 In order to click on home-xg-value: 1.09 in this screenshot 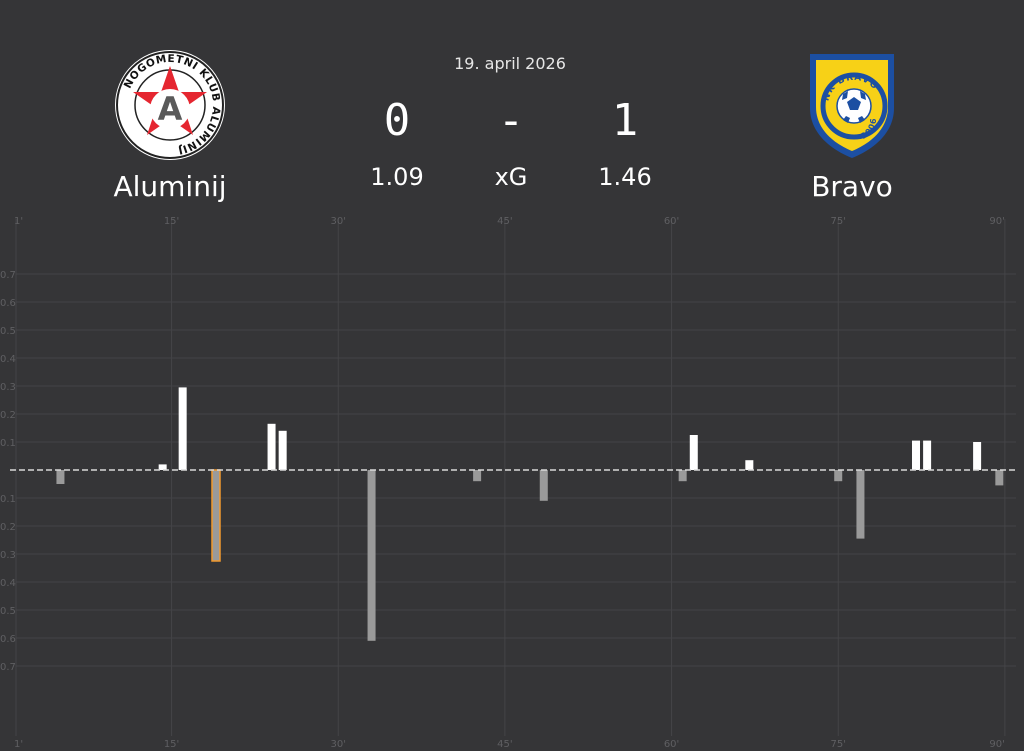, I will do `click(397, 177)`.